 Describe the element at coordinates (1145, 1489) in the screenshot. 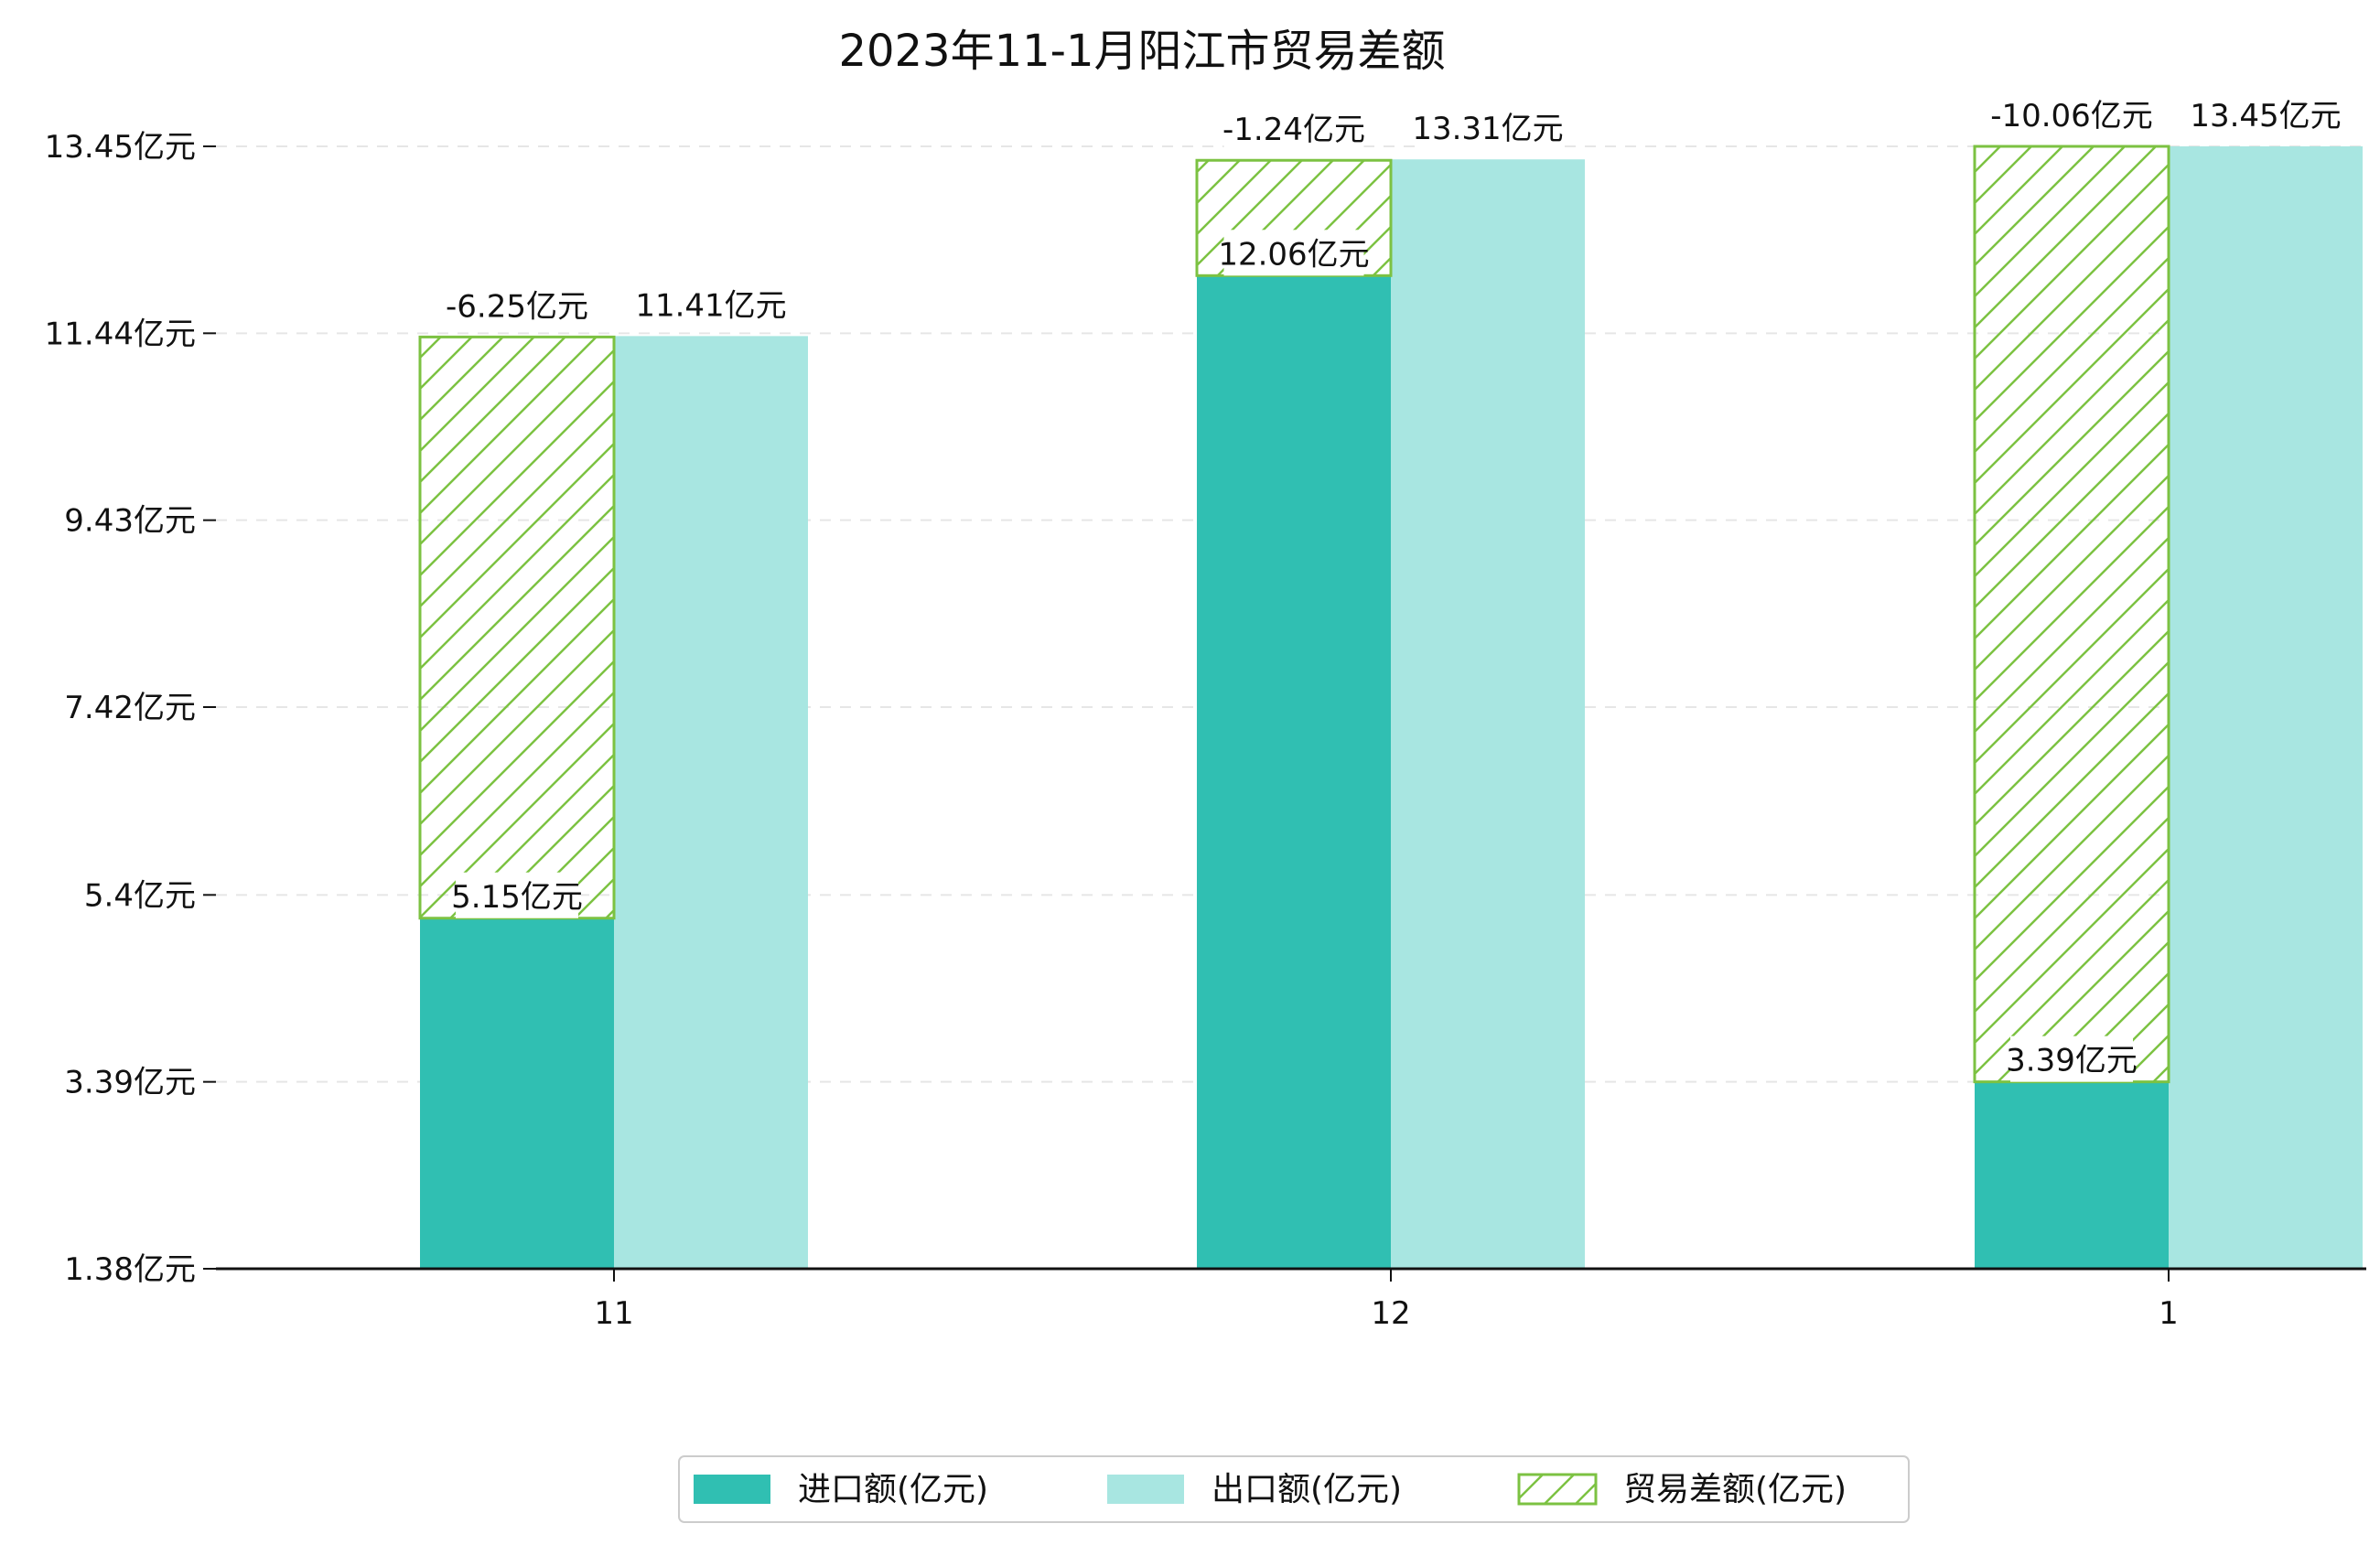

I see `legend-swatch-export` at that location.